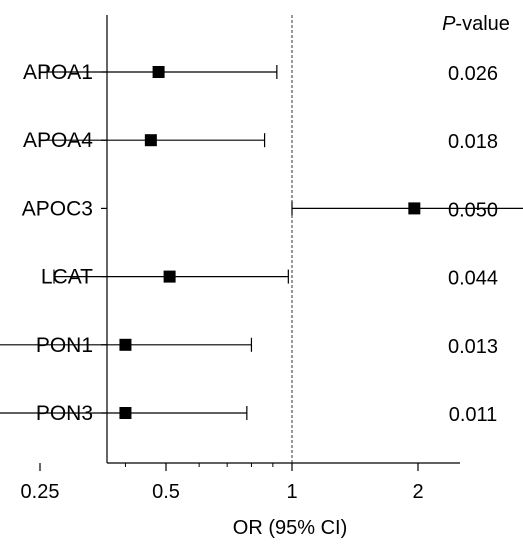 The image size is (523, 544). I want to click on row-label: APOC3, so click(57, 208).